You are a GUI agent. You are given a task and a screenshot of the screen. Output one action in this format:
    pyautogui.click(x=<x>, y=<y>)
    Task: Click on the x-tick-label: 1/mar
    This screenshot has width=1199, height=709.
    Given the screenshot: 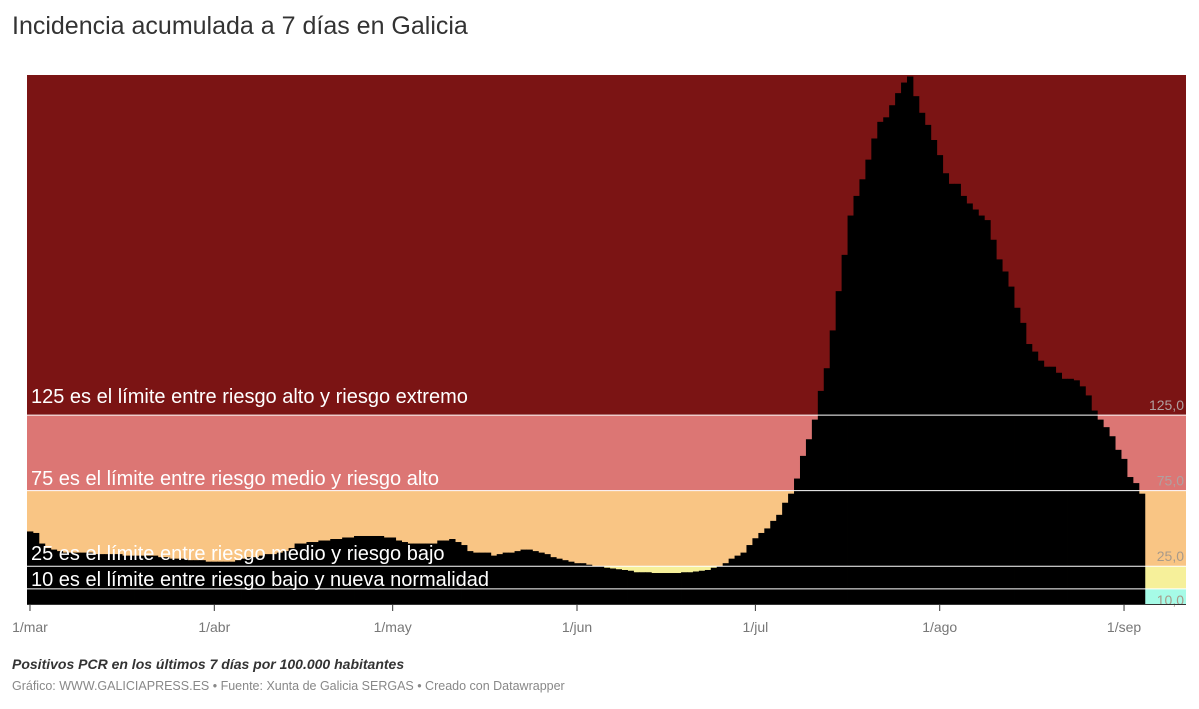 What is the action you would take?
    pyautogui.click(x=30, y=627)
    